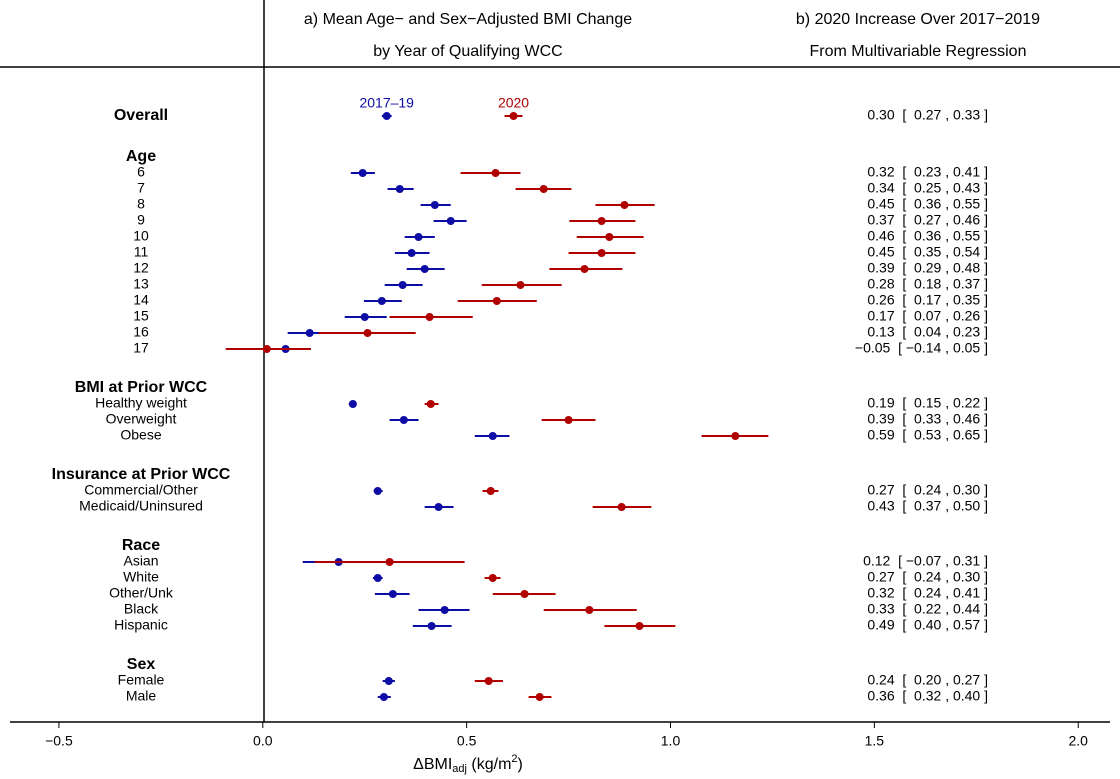 The height and width of the screenshot is (779, 1120). I want to click on row-label: 6, so click(141, 172).